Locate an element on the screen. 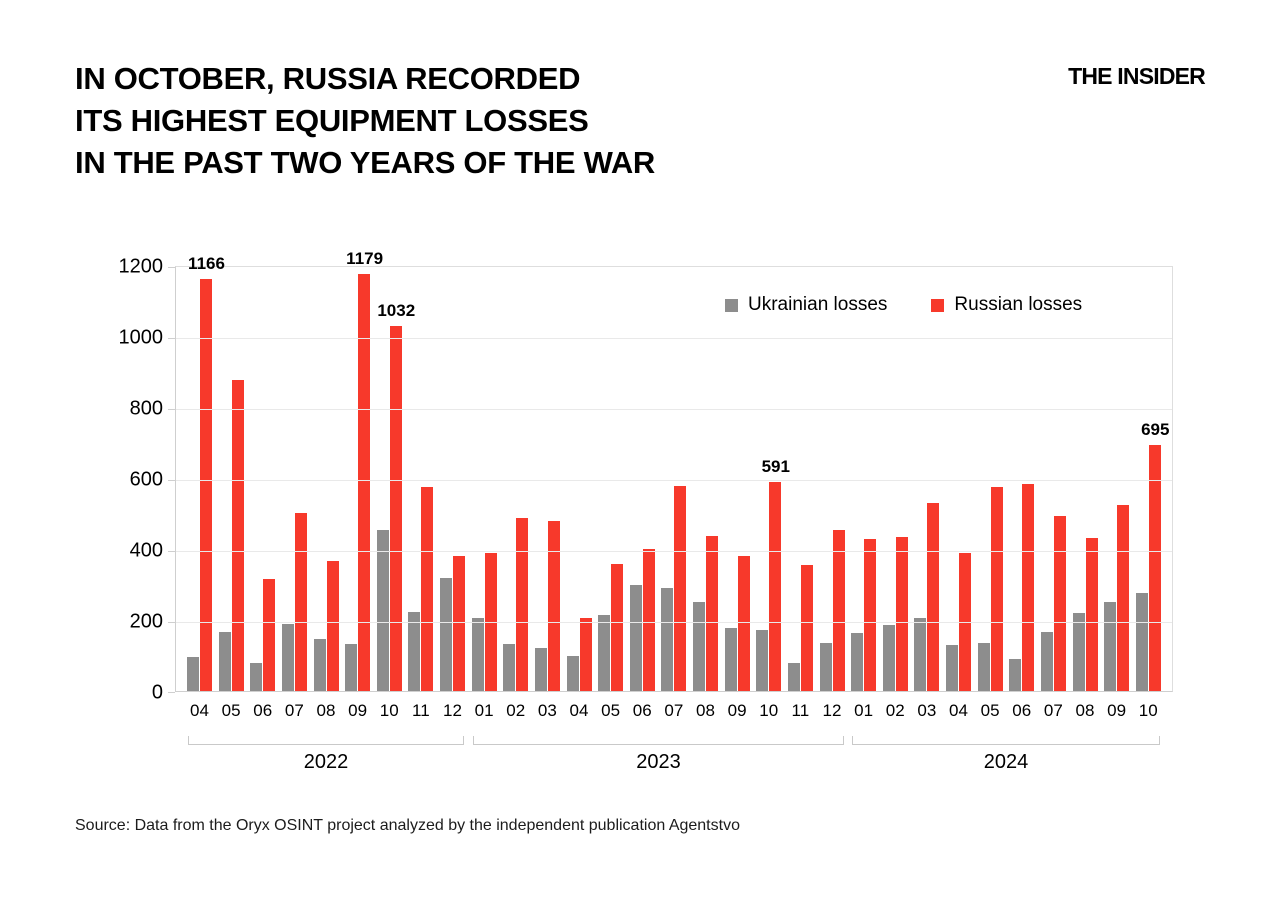 This screenshot has width=1280, height=899. year-label-2022: 2022 is located at coordinates (326, 762).